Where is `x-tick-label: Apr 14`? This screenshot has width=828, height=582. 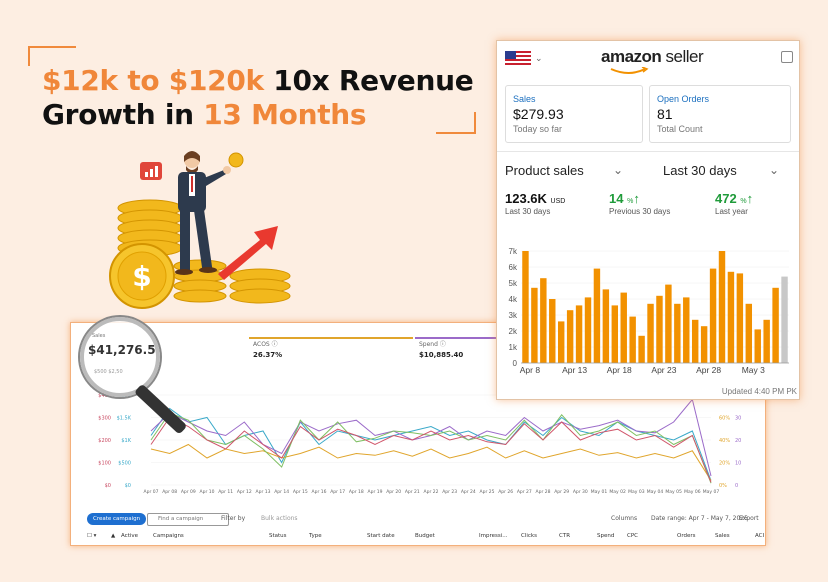 x-tick-label: Apr 14 is located at coordinates (281, 492).